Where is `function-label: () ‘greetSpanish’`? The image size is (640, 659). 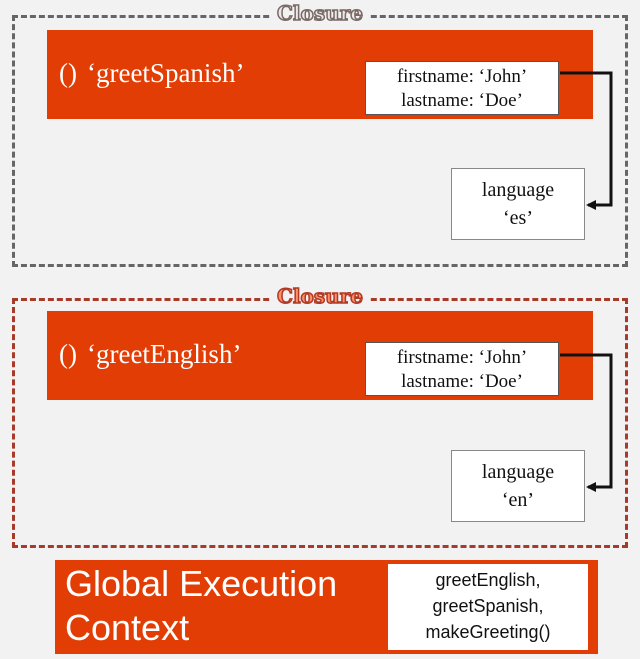
function-label: () ‘greetSpanish’ is located at coordinates (151, 73).